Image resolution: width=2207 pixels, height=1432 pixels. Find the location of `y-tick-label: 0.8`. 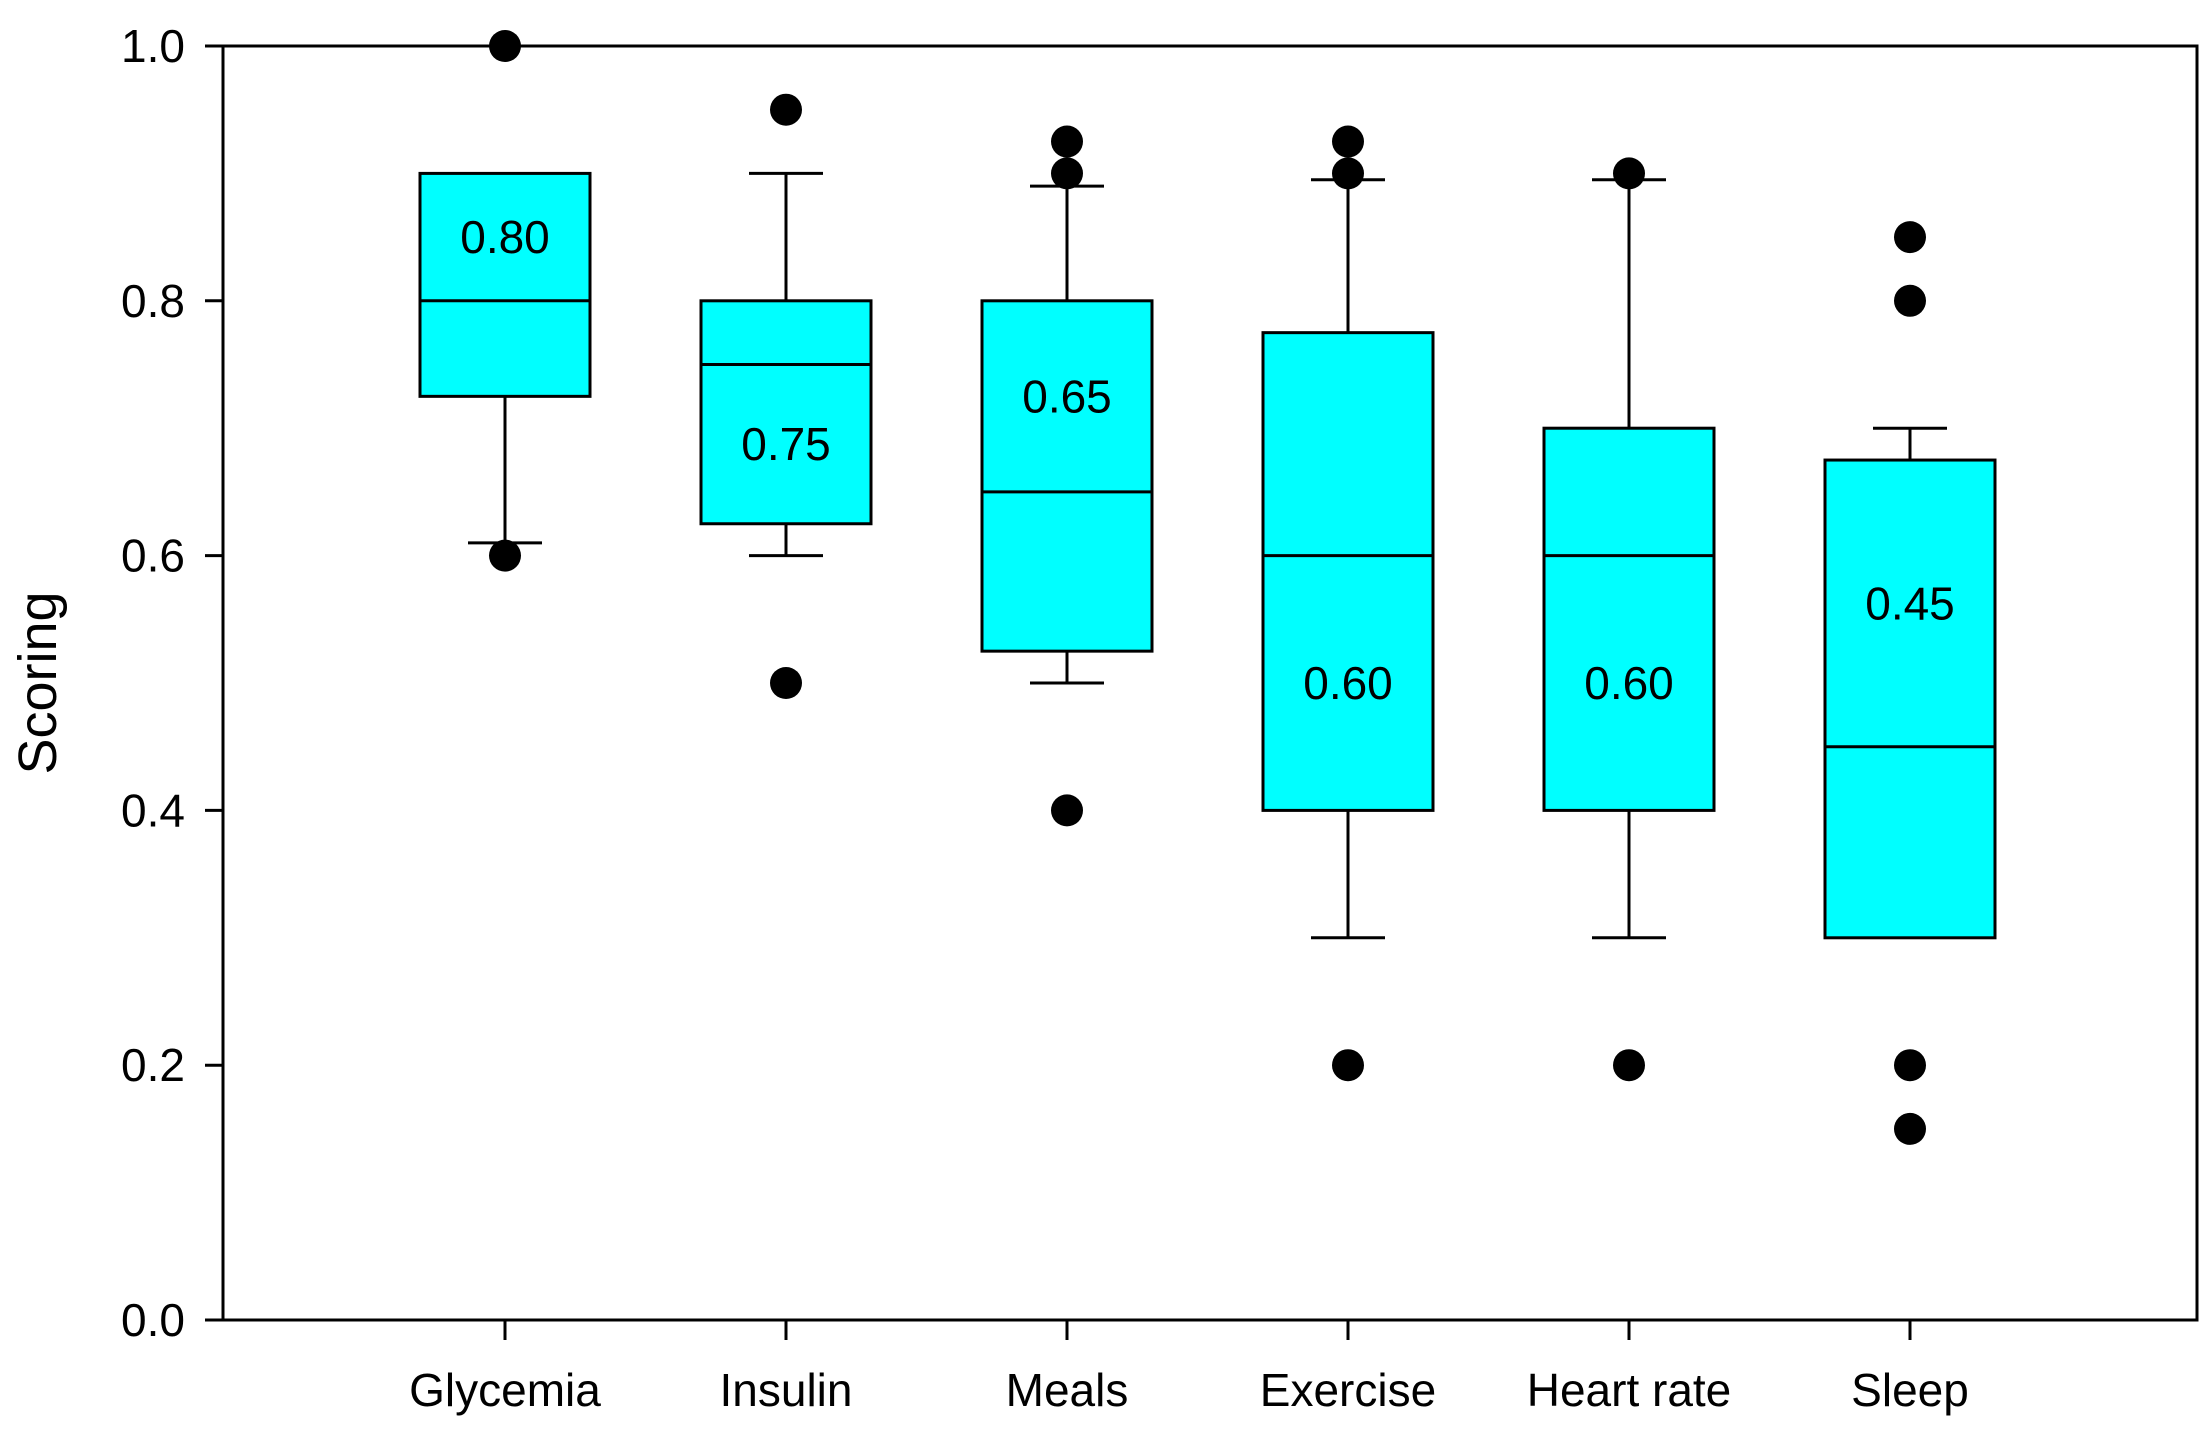

y-tick-label: 0.8 is located at coordinates (153, 301).